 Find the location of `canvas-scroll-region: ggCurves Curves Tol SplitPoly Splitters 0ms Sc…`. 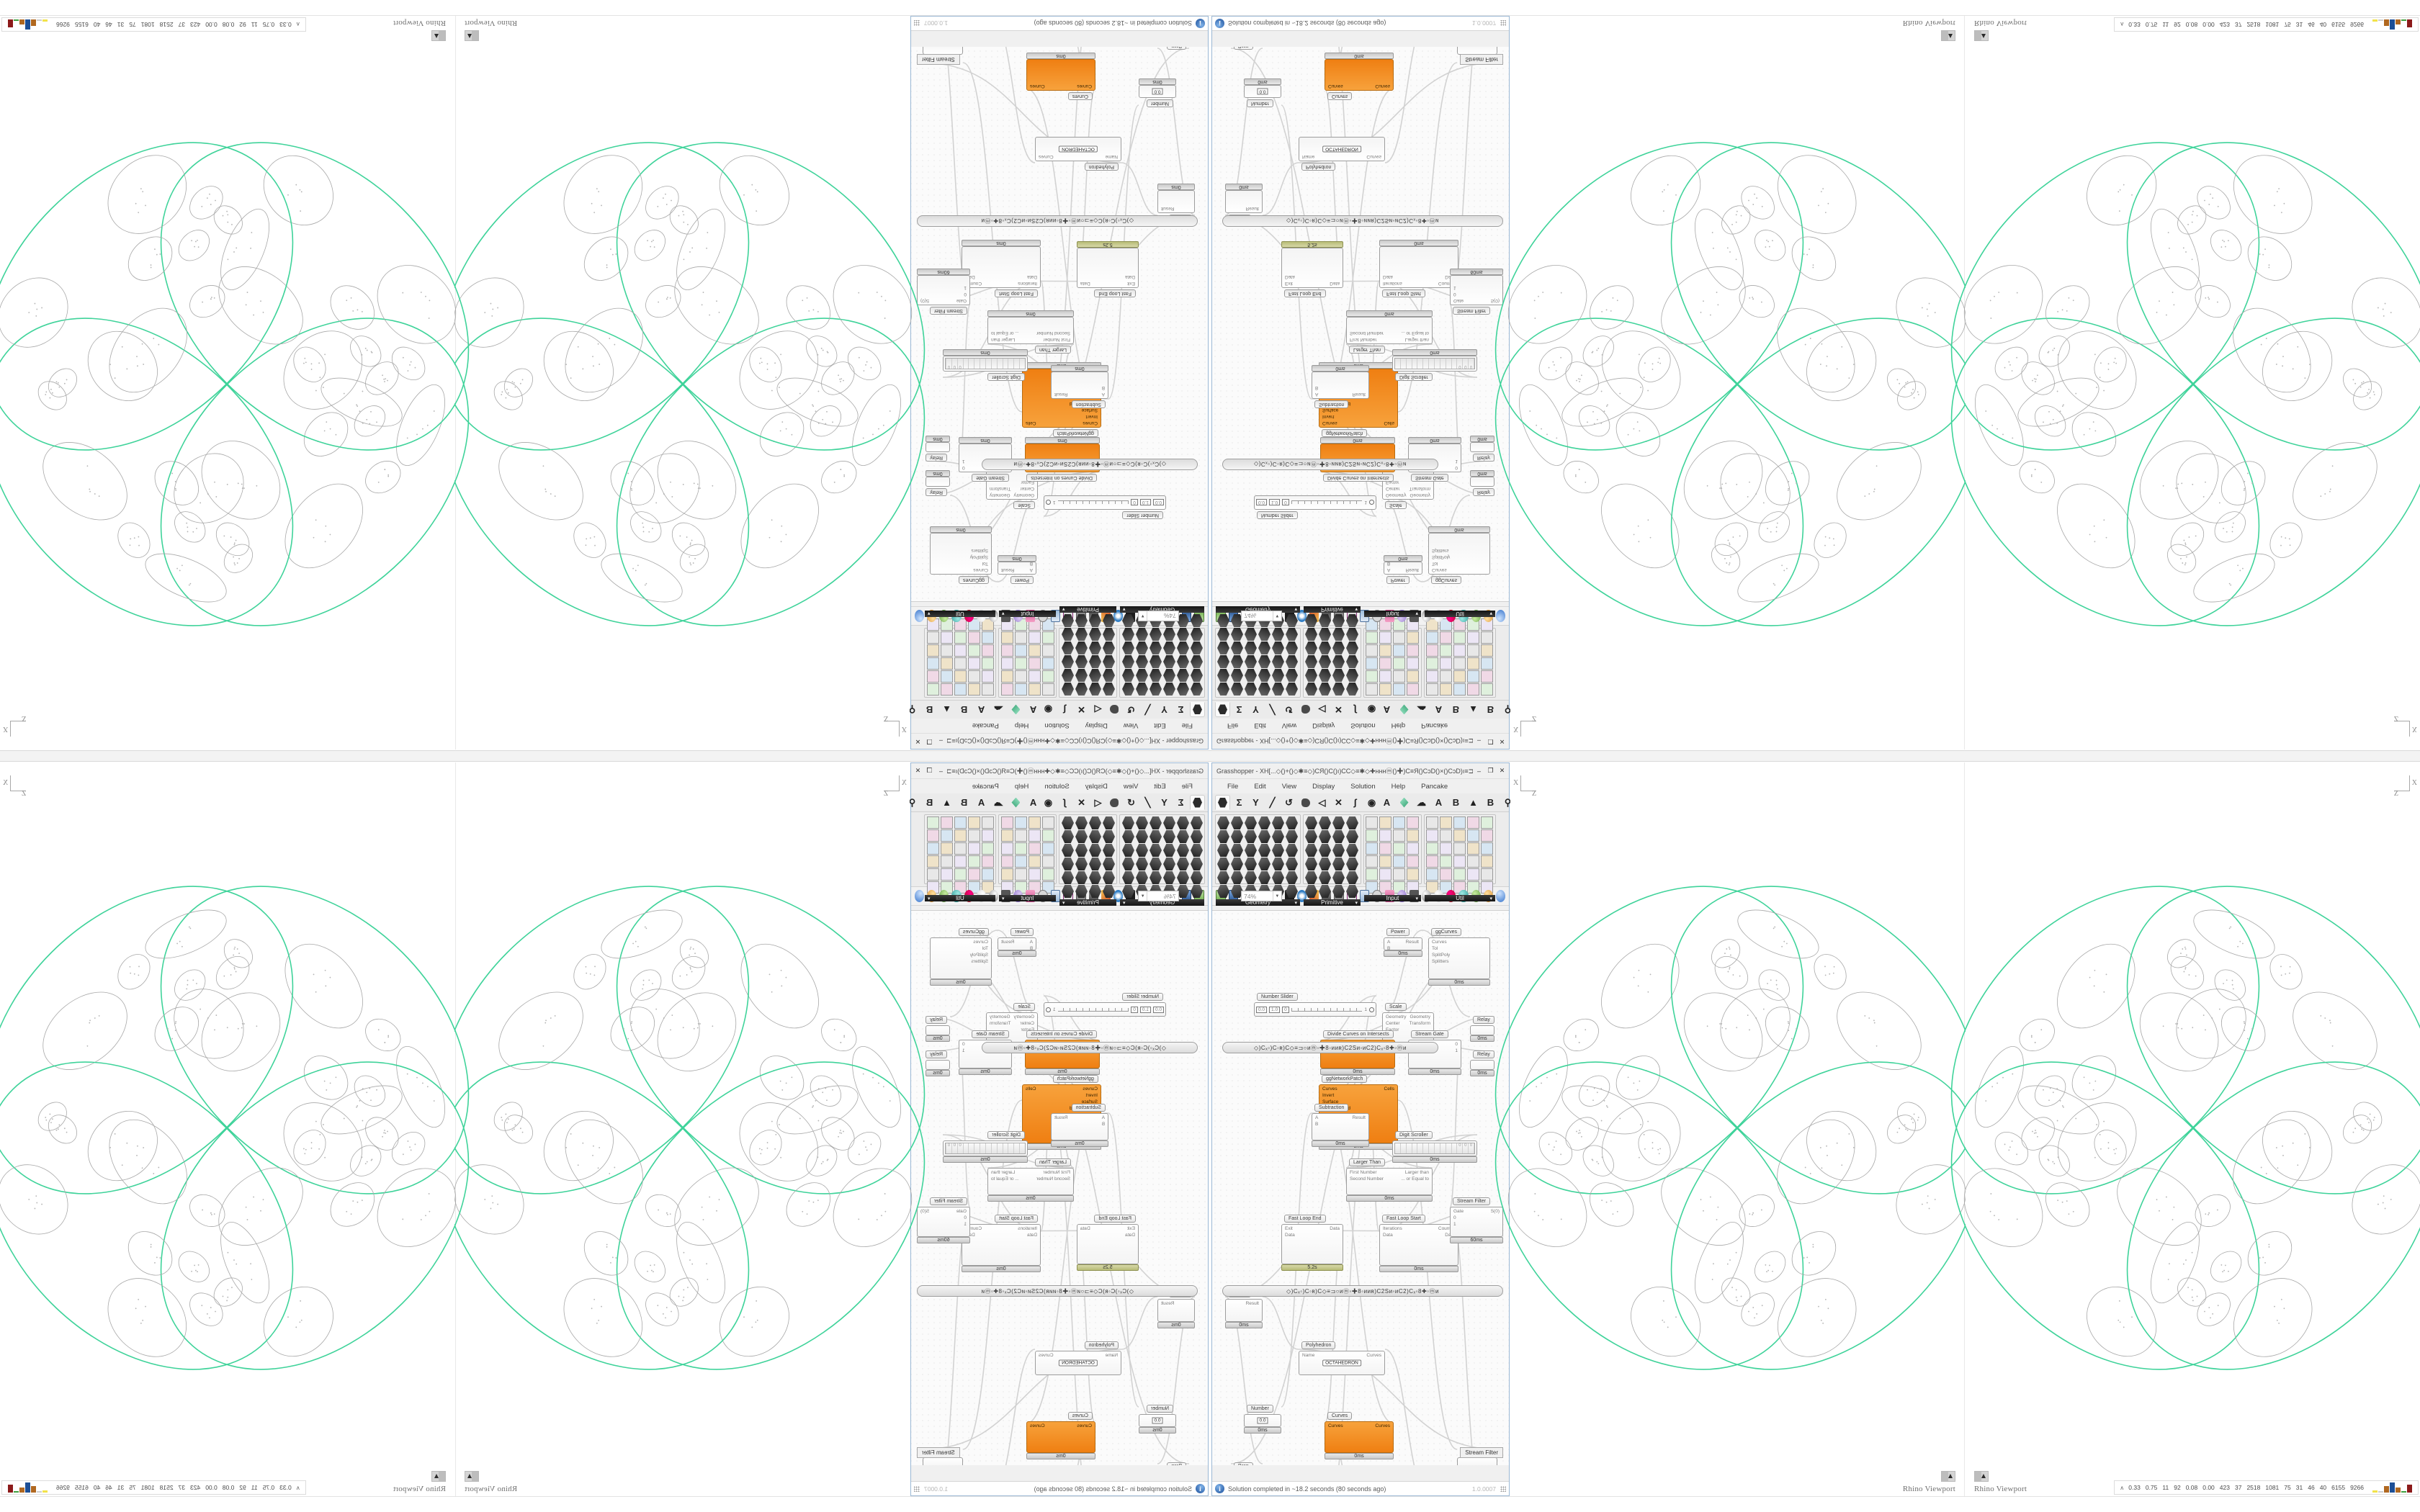

canvas-scroll-region: ggCurves Curves Tol SplitPoly Splitters 0ms Sc… is located at coordinates (1059, 317).